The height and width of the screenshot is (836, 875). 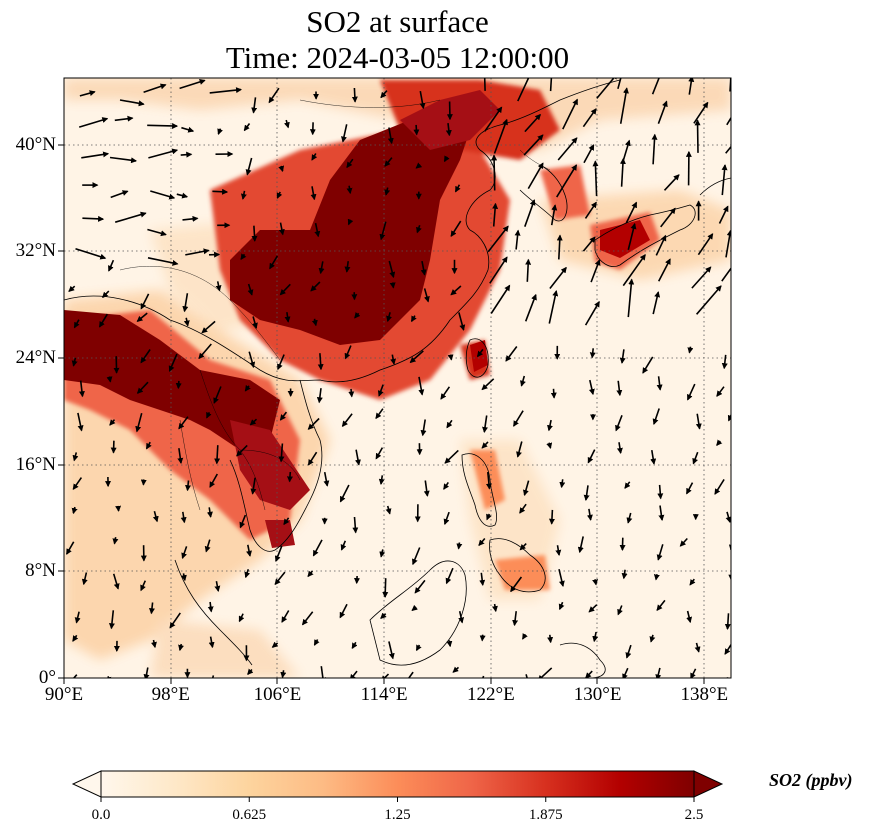 What do you see at coordinates (64, 694) in the screenshot?
I see `x-tick-label: 90°E` at bounding box center [64, 694].